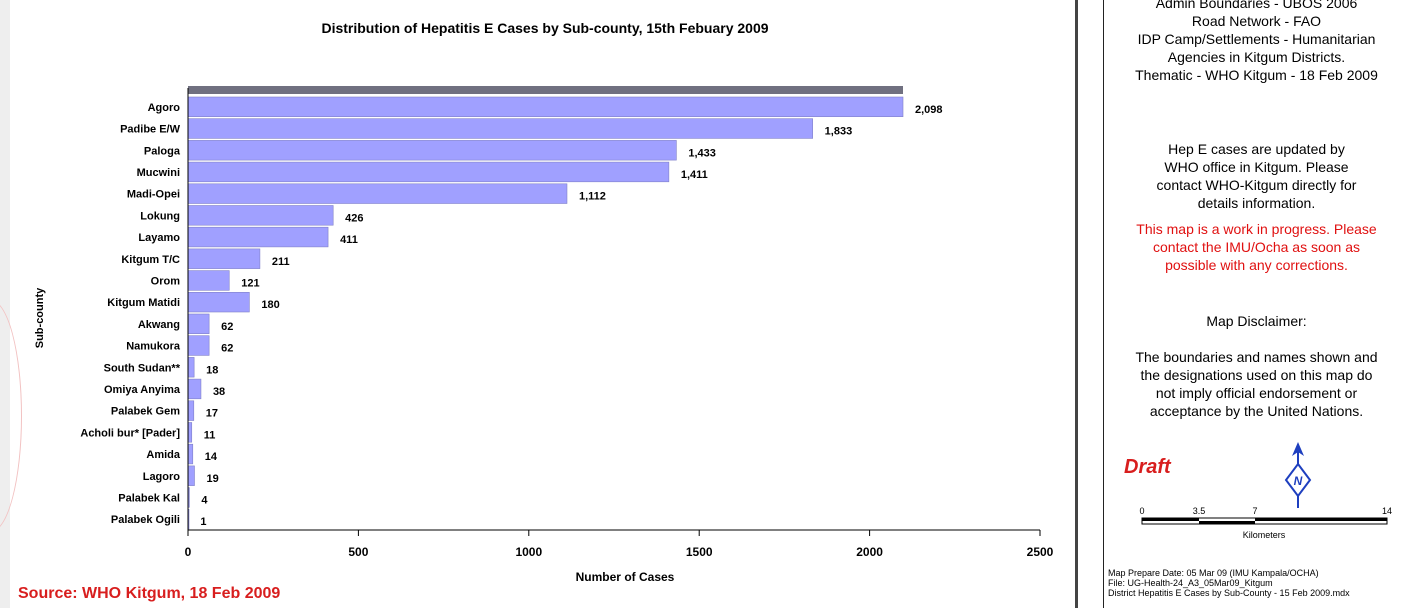  I want to click on credit-line: Admin Boundaries - UBOS 2006, so click(1256, 5).